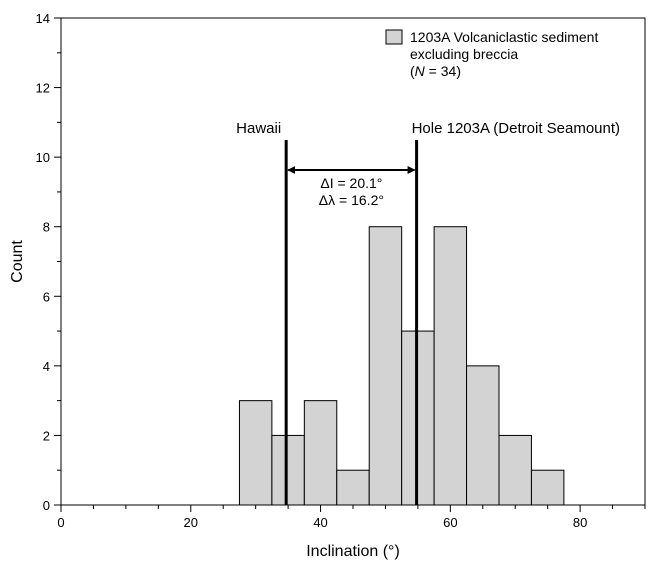 The image size is (660, 567). I want to click on hole-1203a-label: Hole 1203A (Detroit Seamount), so click(516, 128).